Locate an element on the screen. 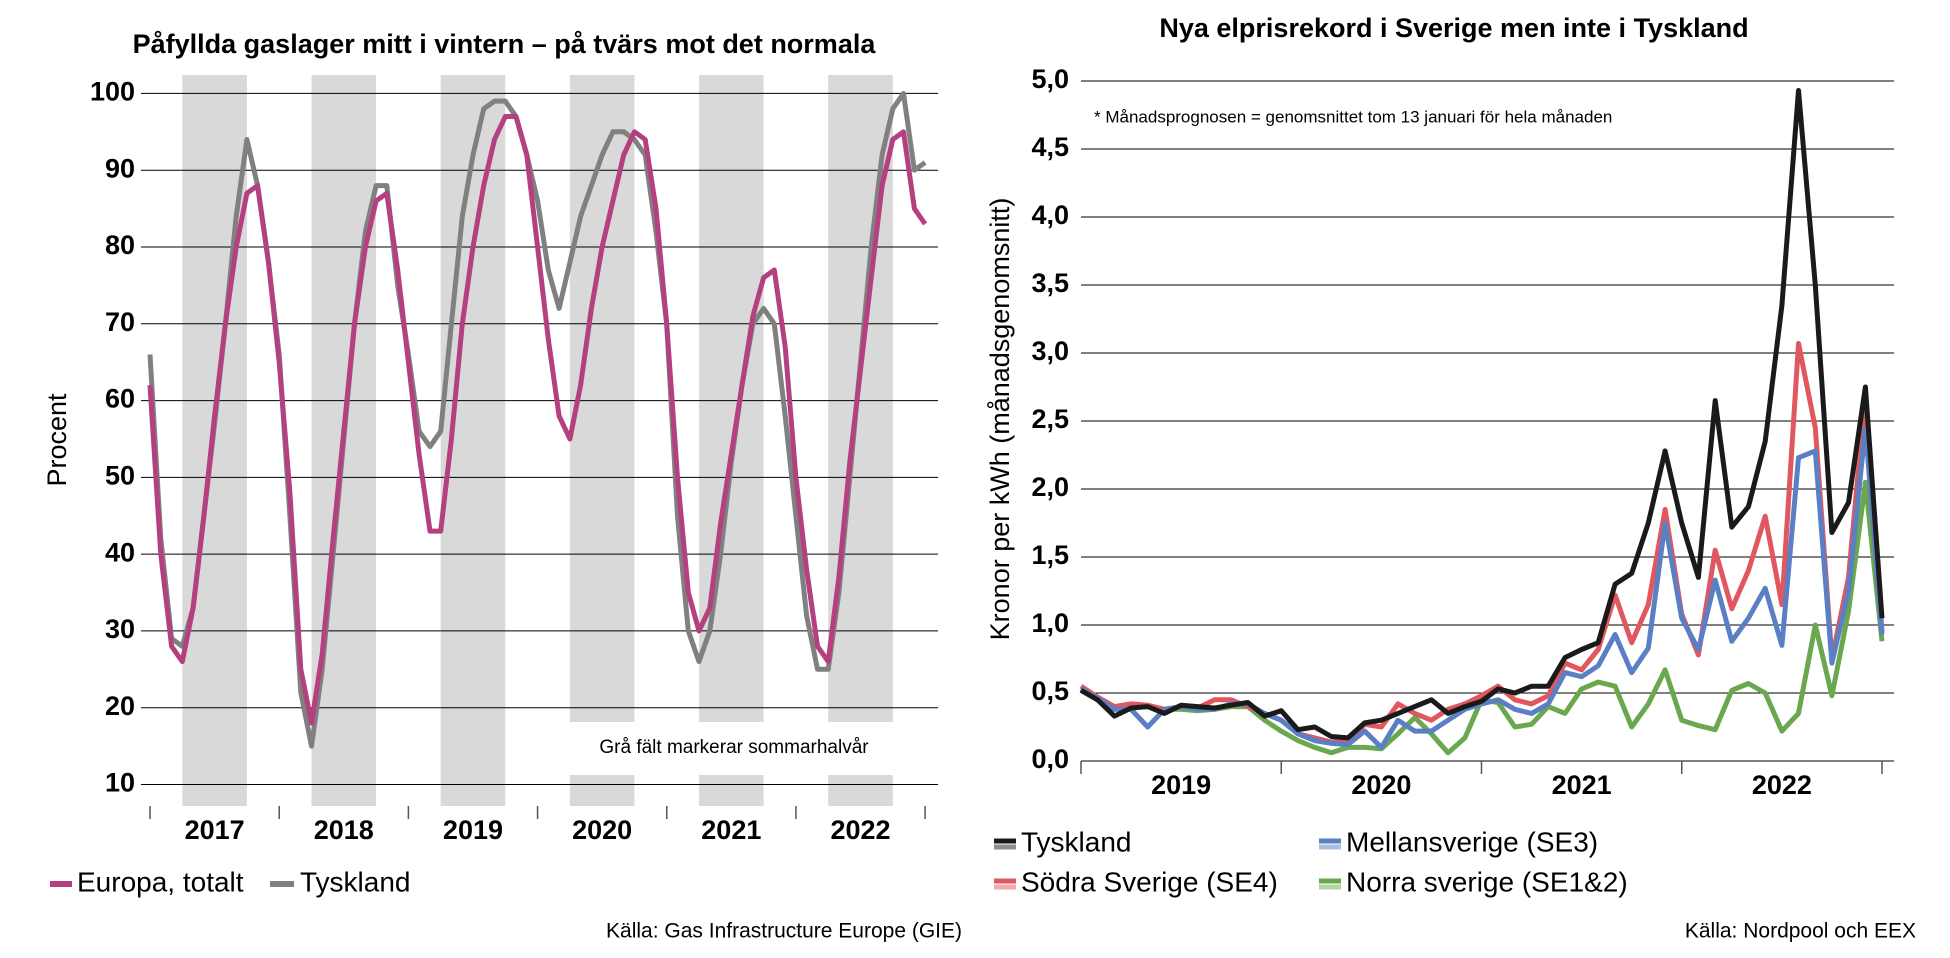  y-tick-label: 1,0 is located at coordinates (1050, 623).